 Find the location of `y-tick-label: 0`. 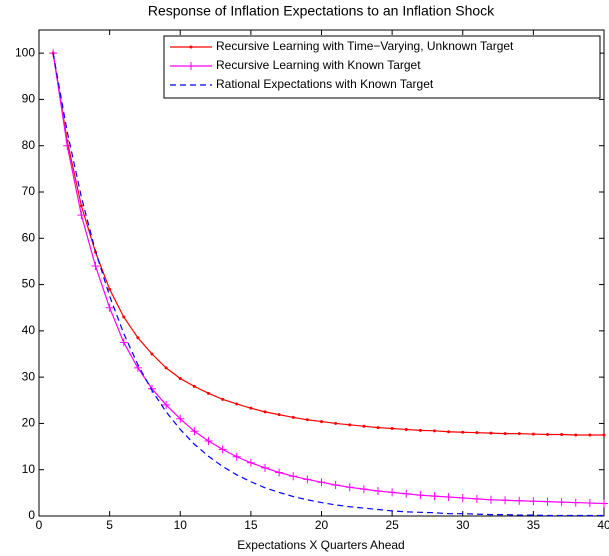

y-tick-label: 0 is located at coordinates (31, 515).